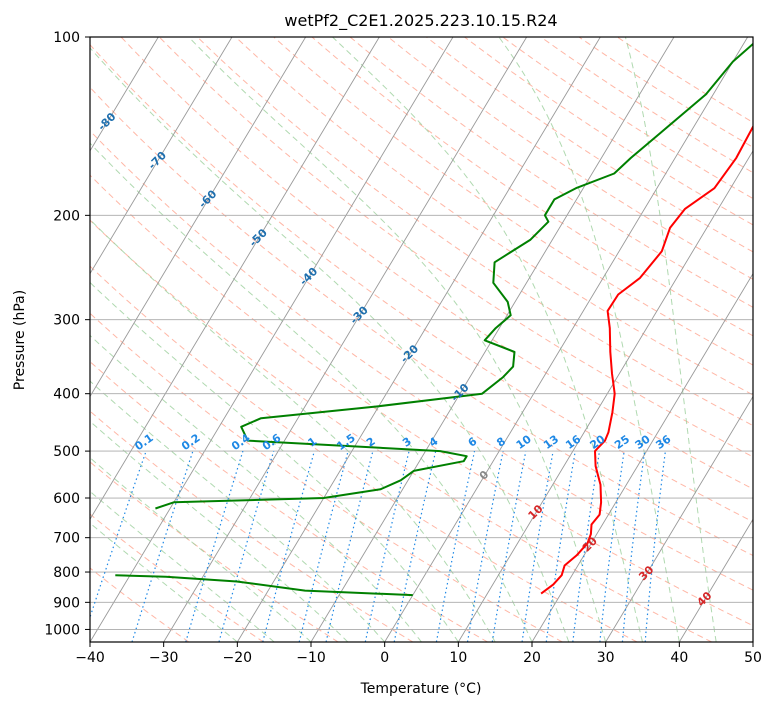  What do you see at coordinates (66, 395) in the screenshot?
I see `y-tick-label: 400` at bounding box center [66, 395].